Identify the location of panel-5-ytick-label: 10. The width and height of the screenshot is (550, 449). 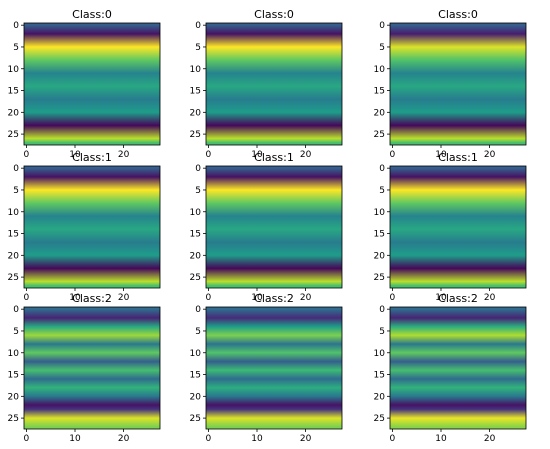
(380, 213).